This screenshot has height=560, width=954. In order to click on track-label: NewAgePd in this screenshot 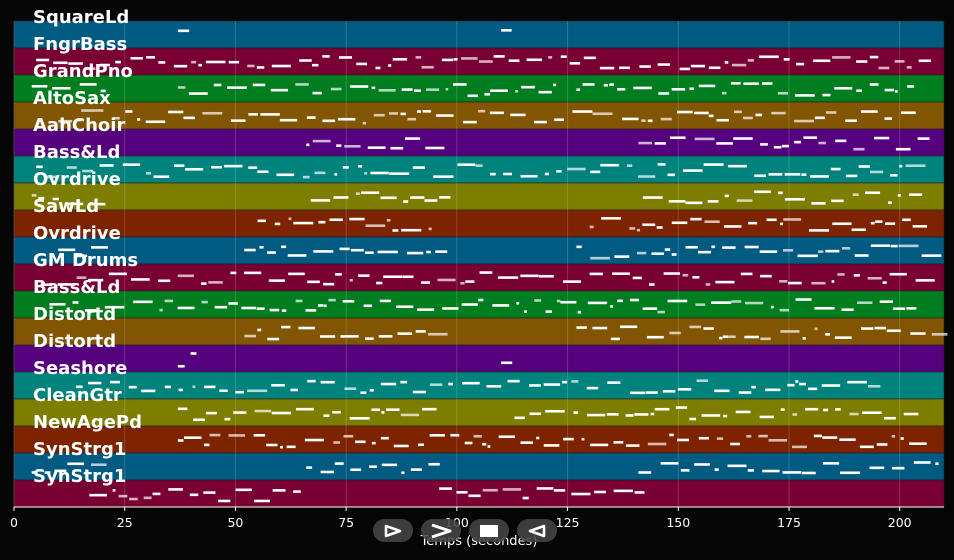, I will do `click(88, 422)`.